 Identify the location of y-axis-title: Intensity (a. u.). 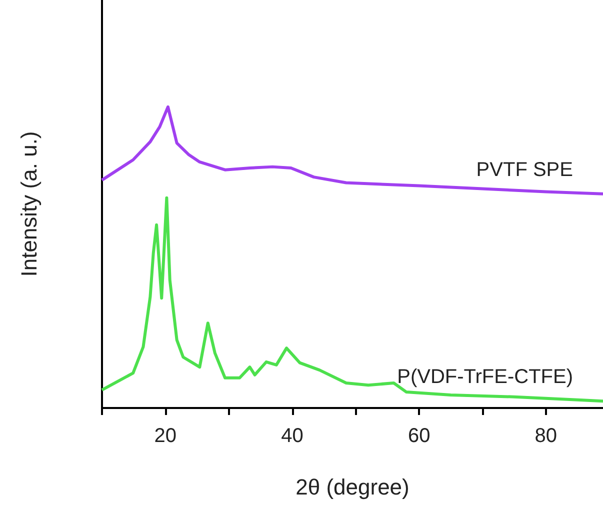
(29, 204).